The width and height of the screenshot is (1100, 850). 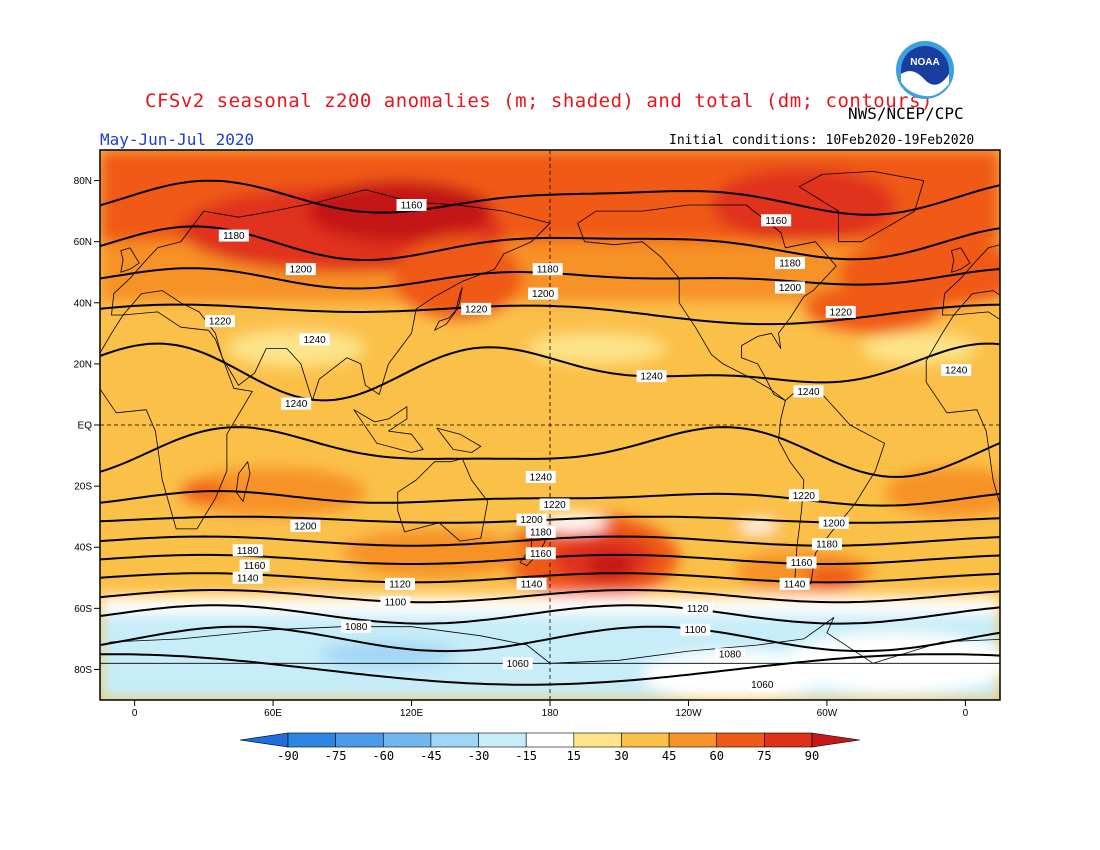 I want to click on colorbar-arrow-left, so click(x=264, y=740).